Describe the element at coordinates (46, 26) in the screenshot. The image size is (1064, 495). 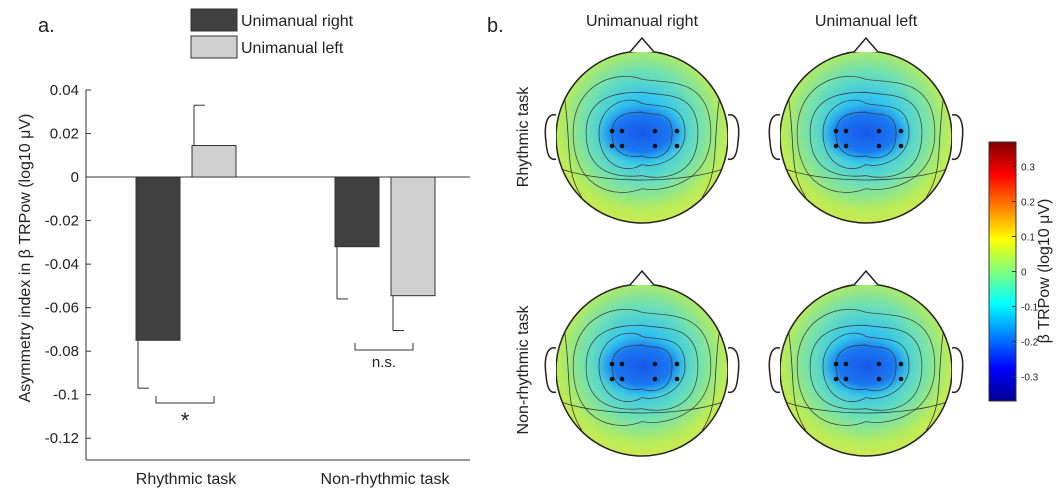
I see `panel-a-label: a.` at that location.